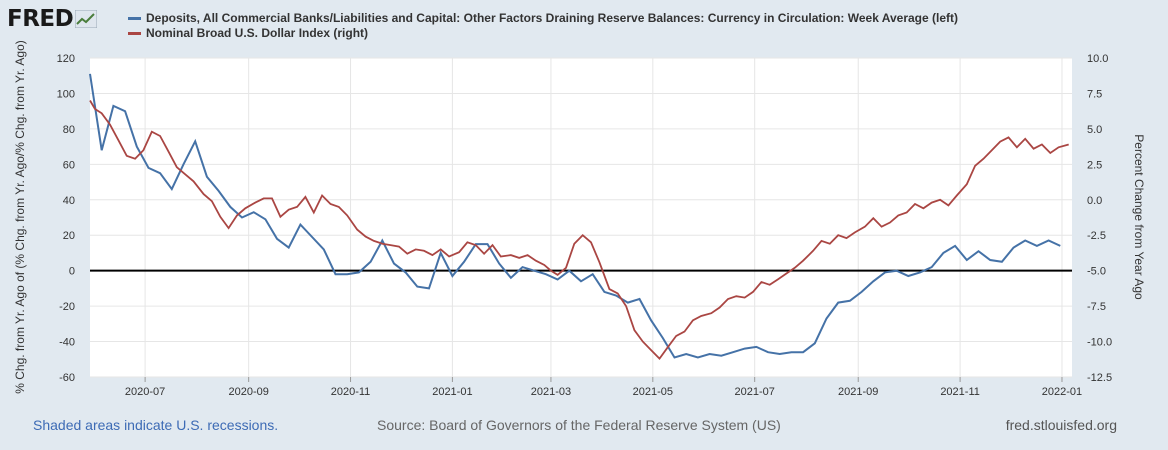  What do you see at coordinates (69, 130) in the screenshot?
I see `y-left-tick-label: 80` at bounding box center [69, 130].